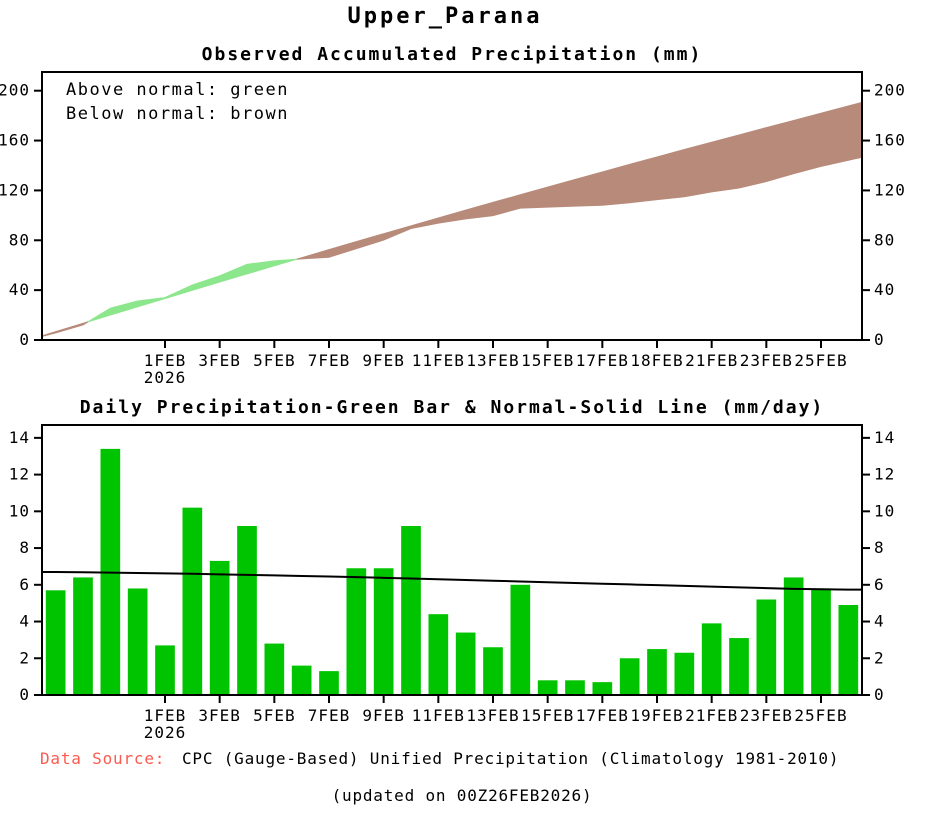 The height and width of the screenshot is (814, 934). I want to click on band-segment-above-normal, so click(192, 290).